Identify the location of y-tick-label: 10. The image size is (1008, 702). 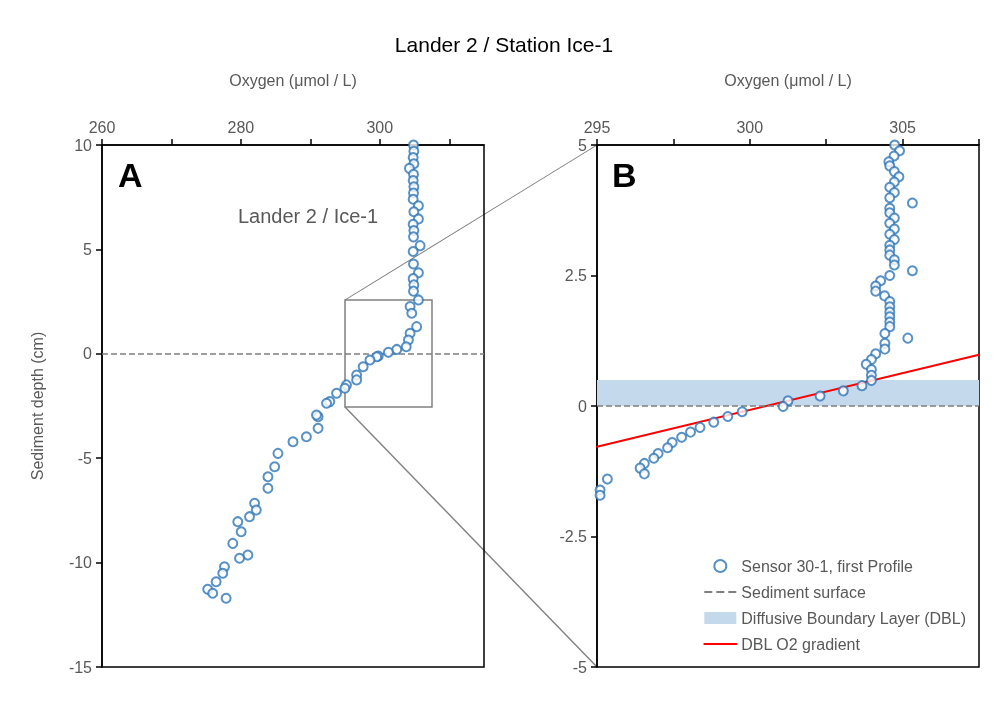
(83, 145).